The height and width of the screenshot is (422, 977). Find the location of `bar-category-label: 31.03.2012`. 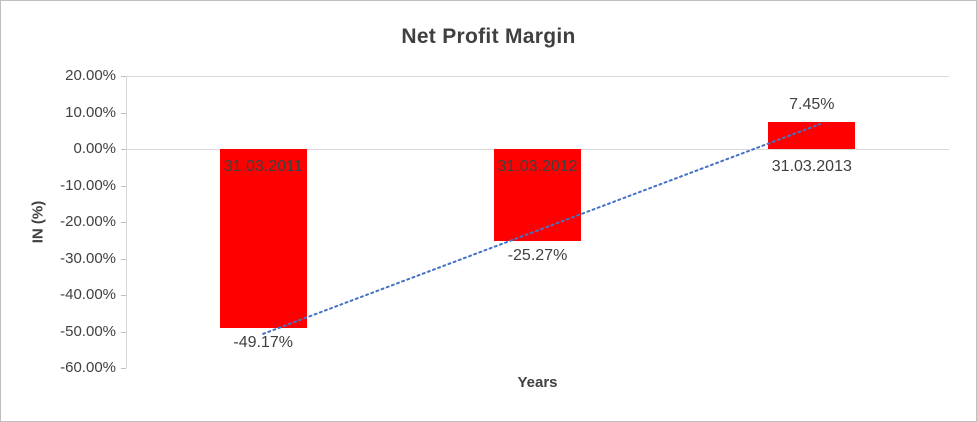

bar-category-label: 31.03.2012 is located at coordinates (537, 166).